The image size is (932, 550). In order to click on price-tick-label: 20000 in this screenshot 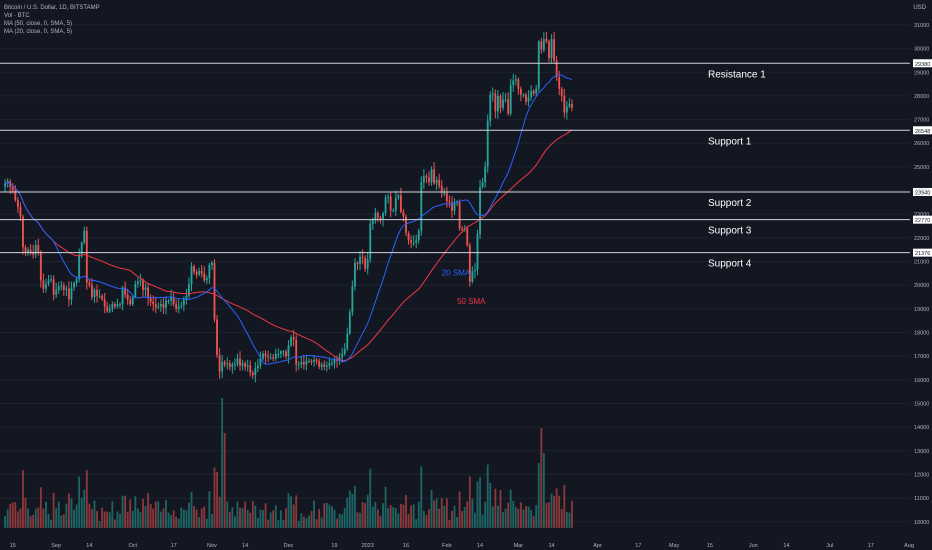, I will do `click(921, 286)`.